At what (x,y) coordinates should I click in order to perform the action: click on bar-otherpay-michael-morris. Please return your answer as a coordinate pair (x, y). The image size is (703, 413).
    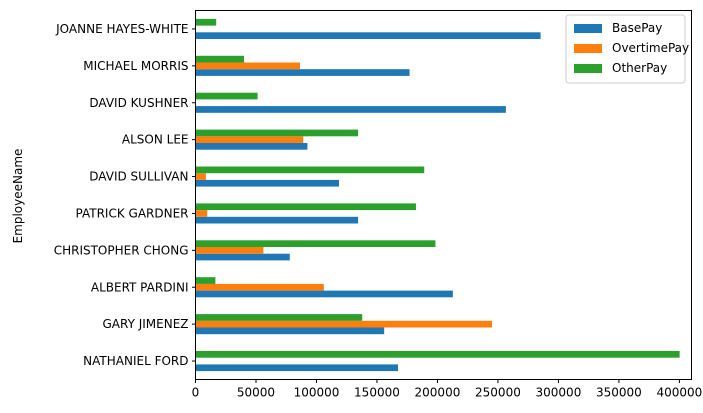
    Looking at the image, I should click on (220, 59).